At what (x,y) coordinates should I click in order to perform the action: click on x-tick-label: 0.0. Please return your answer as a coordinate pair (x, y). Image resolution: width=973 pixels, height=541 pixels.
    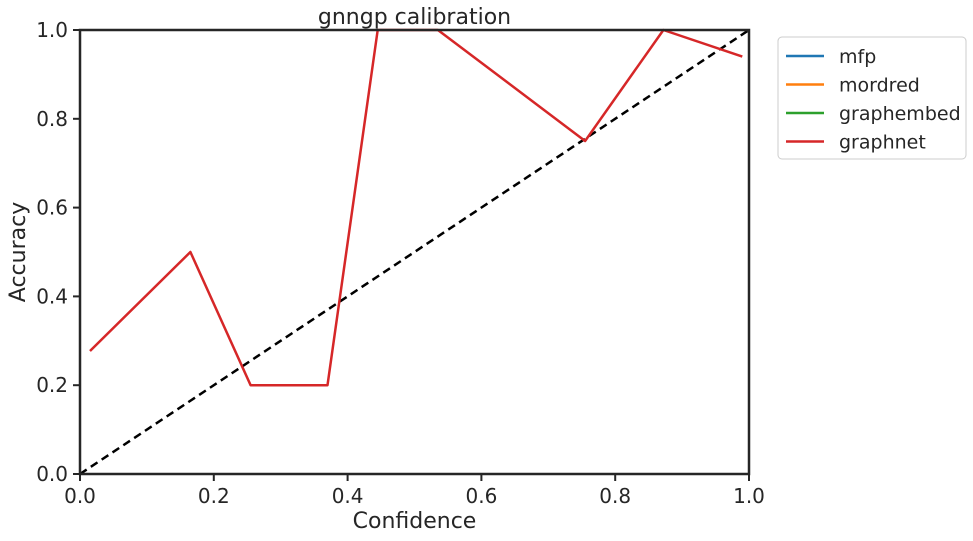
    Looking at the image, I should click on (80, 496).